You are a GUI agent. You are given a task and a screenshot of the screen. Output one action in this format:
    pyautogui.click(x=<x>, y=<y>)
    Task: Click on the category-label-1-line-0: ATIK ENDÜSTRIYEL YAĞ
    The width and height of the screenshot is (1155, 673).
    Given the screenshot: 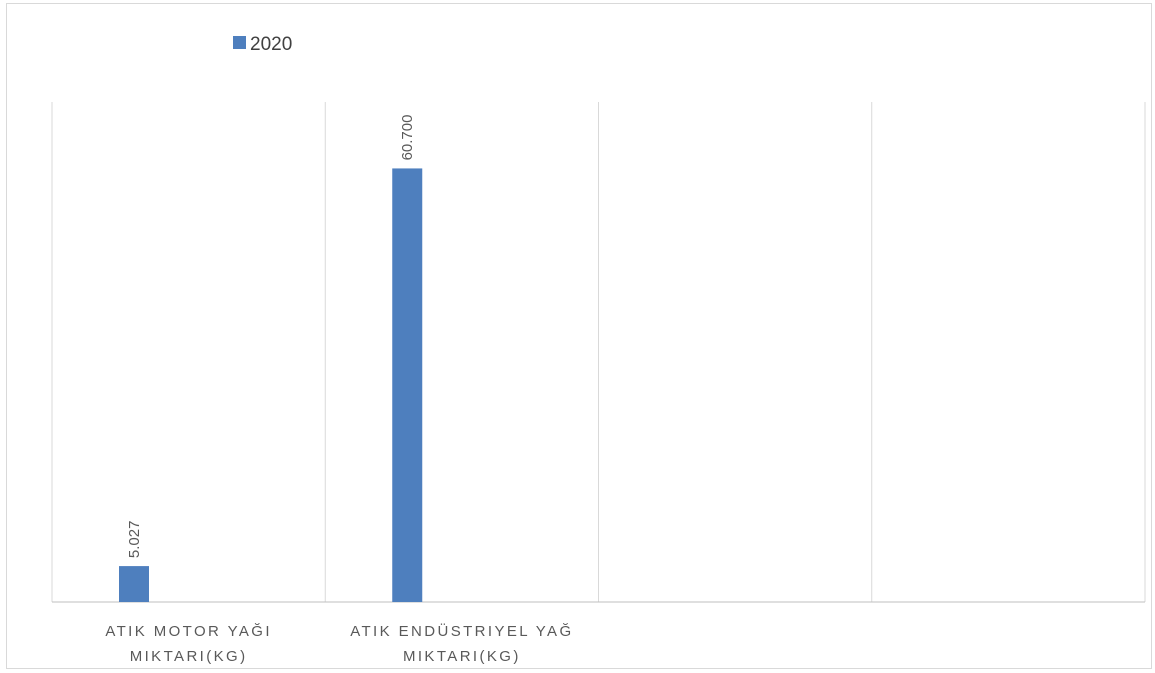 What is the action you would take?
    pyautogui.click(x=461, y=631)
    